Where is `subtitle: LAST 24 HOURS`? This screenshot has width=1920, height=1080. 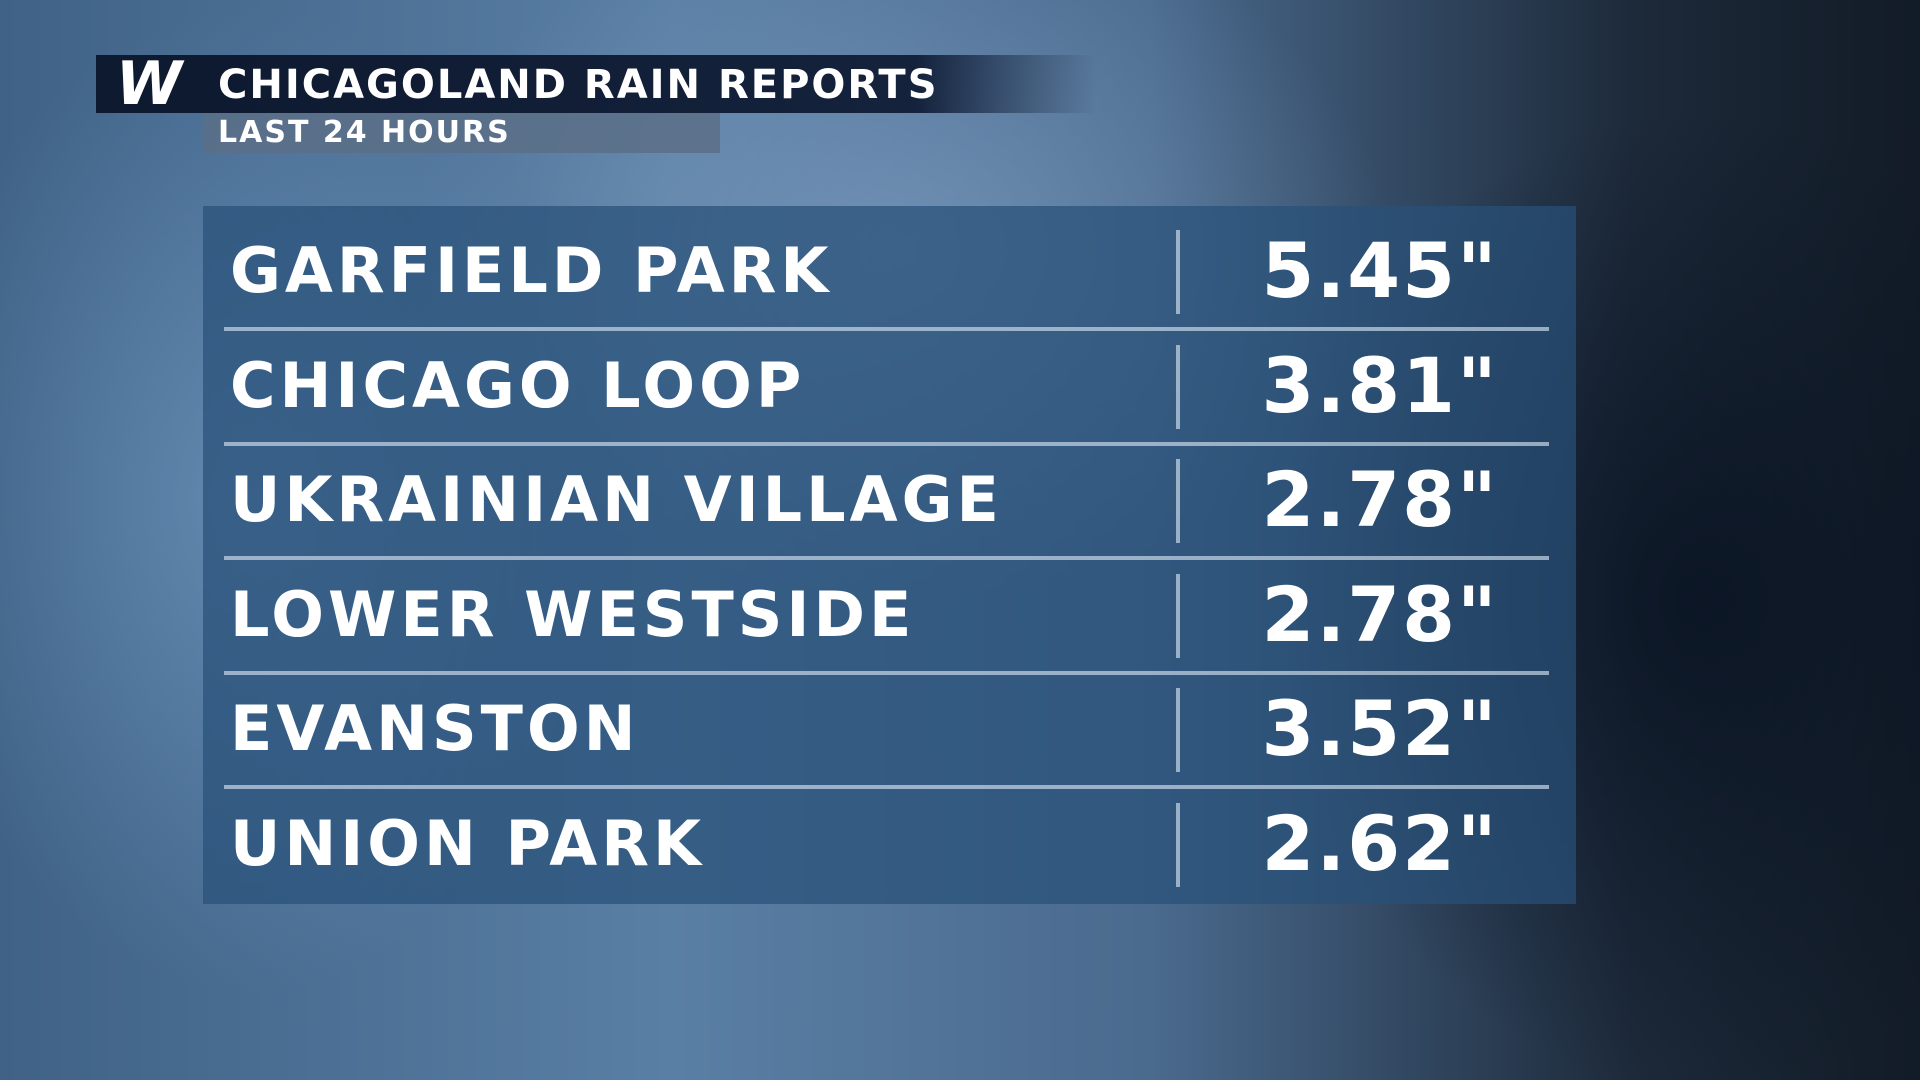 subtitle: LAST 24 HOURS is located at coordinates (364, 132).